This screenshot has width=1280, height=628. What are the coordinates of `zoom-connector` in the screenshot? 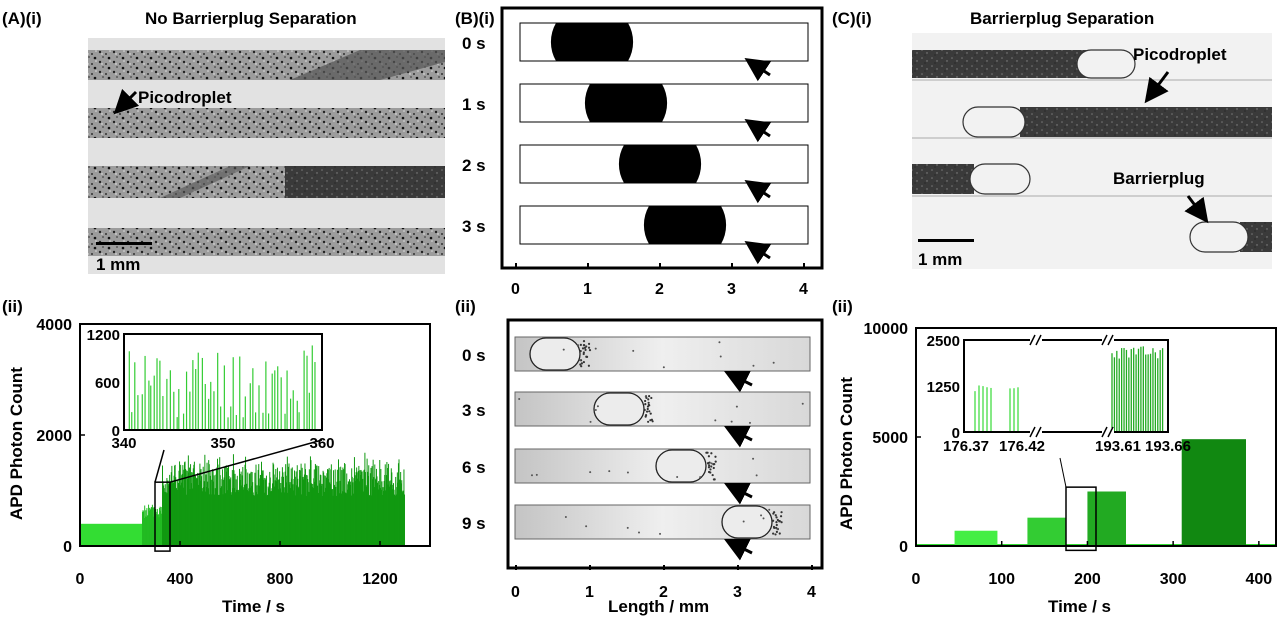 It's located at (1063, 472).